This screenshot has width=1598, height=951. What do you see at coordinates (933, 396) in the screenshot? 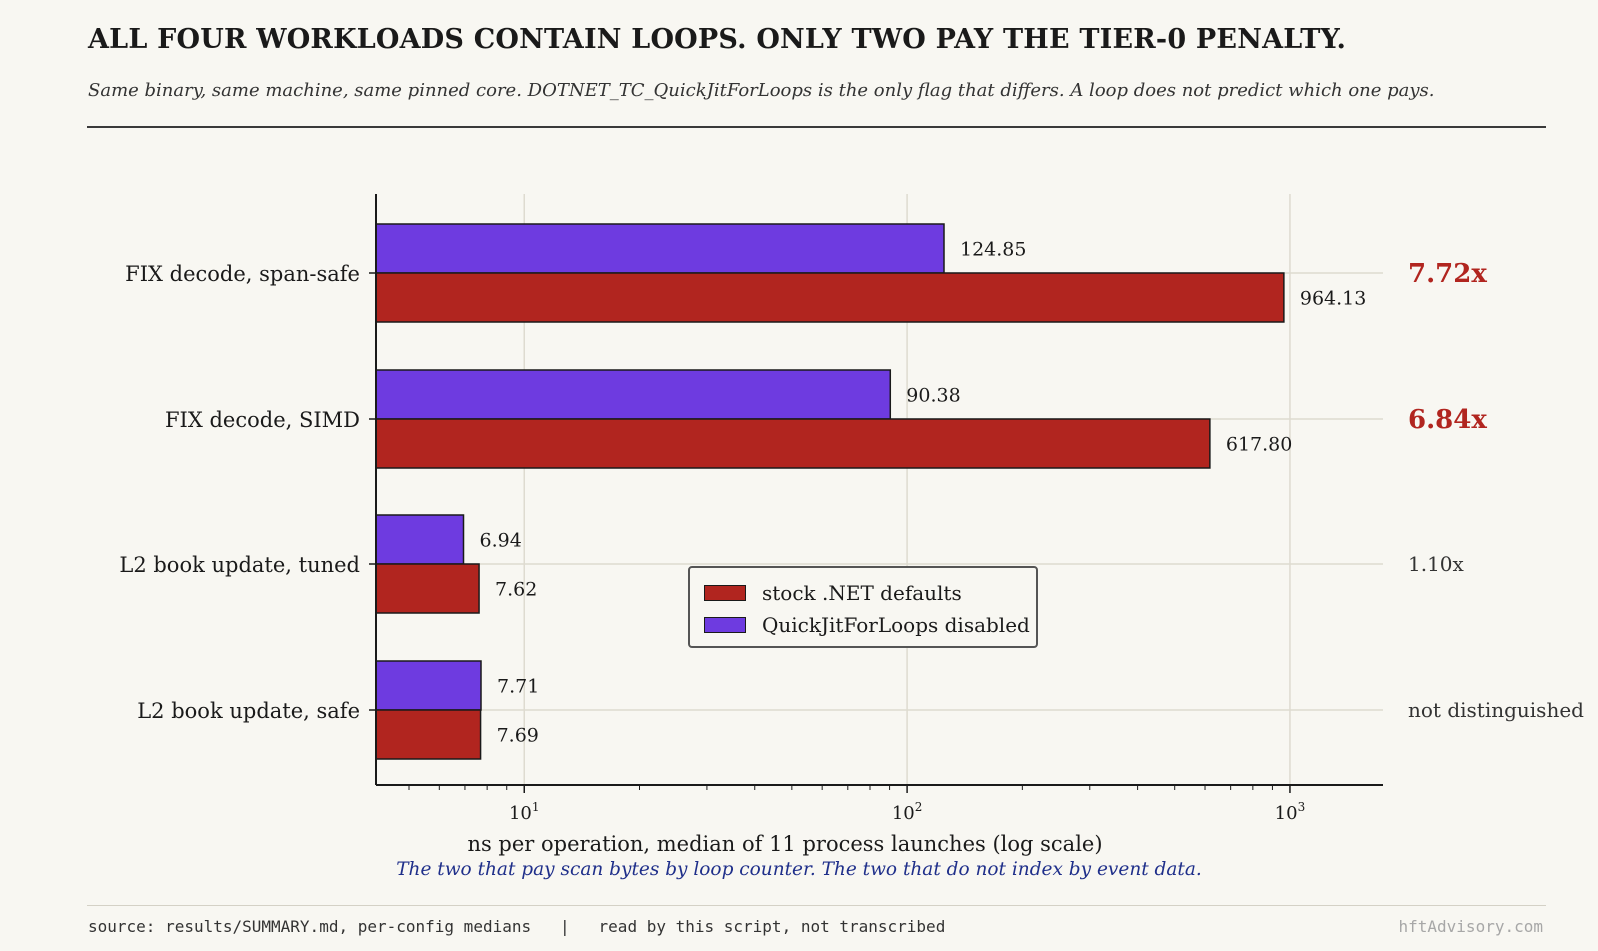
I see `bar-label-quickjit: 90.38` at bounding box center [933, 396].